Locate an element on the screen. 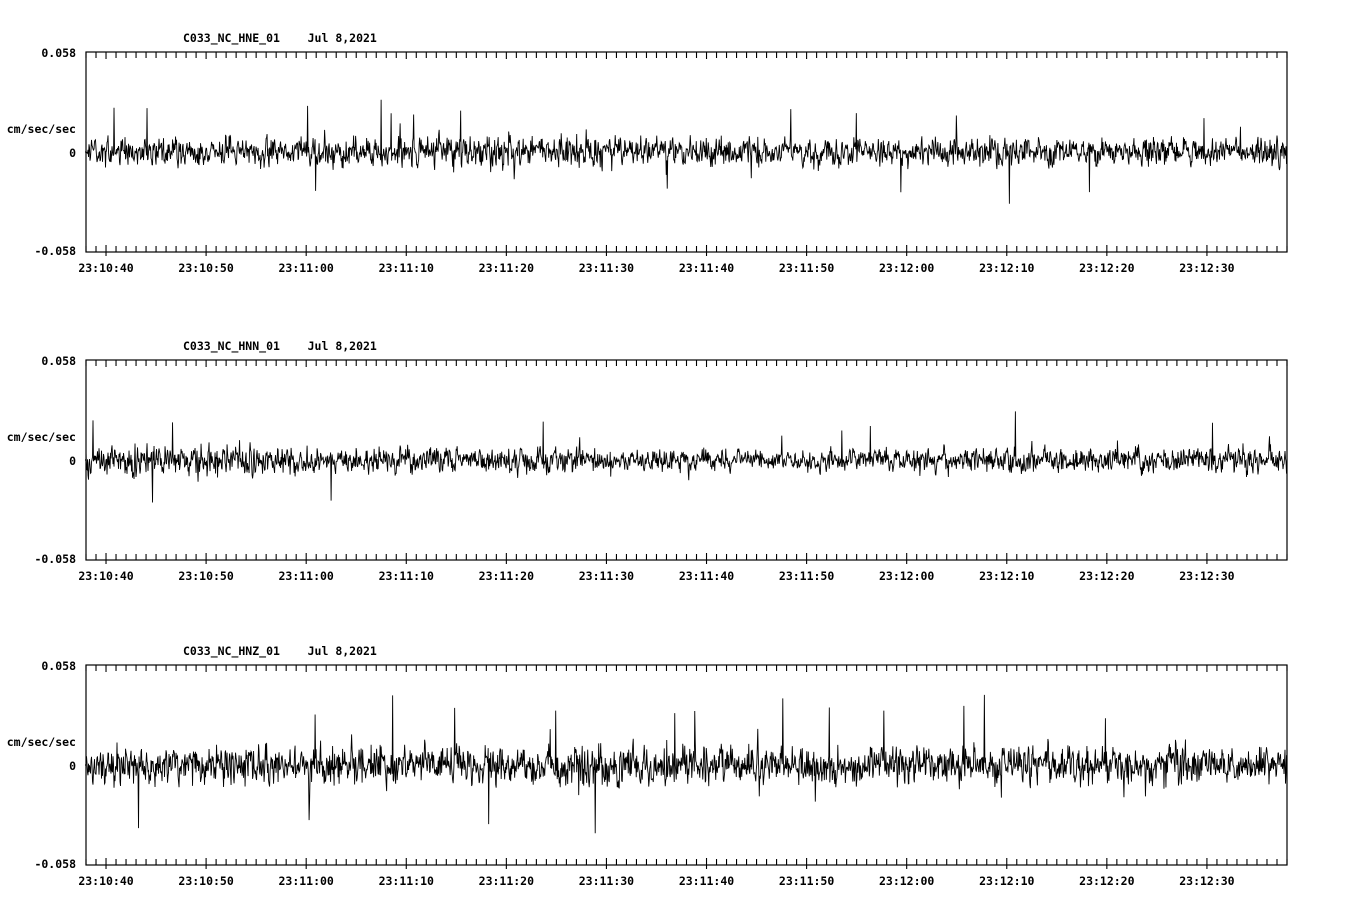  y-top-label-hne: 0.058 is located at coordinates (58, 53).